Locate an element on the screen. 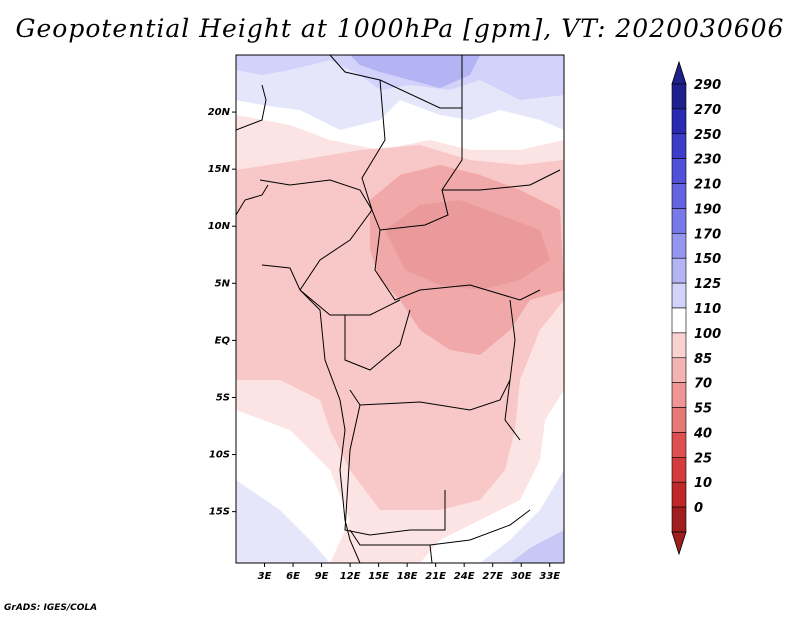 The width and height of the screenshot is (800, 618). colorbar-label: 150 is located at coordinates (707, 259).